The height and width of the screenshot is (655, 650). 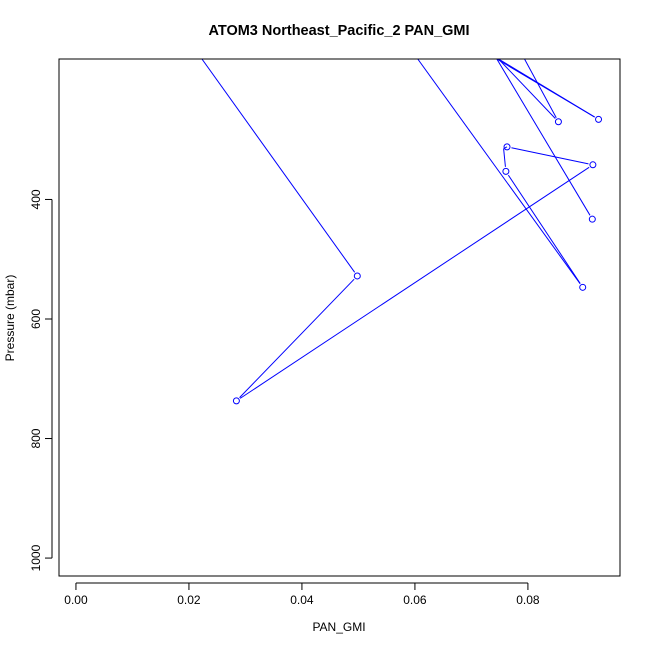 I want to click on y-tick-label: 800, so click(x=36, y=438).